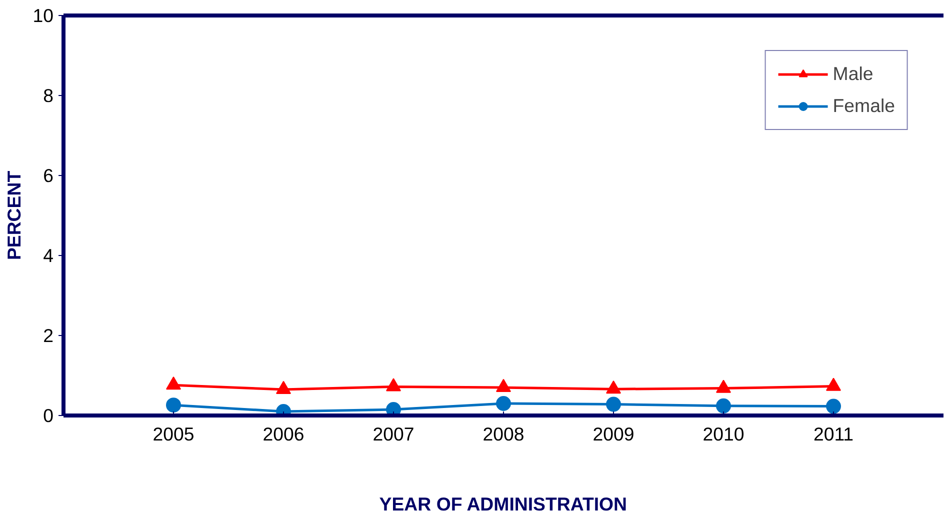  What do you see at coordinates (863, 106) in the screenshot?
I see `legend-label: Female` at bounding box center [863, 106].